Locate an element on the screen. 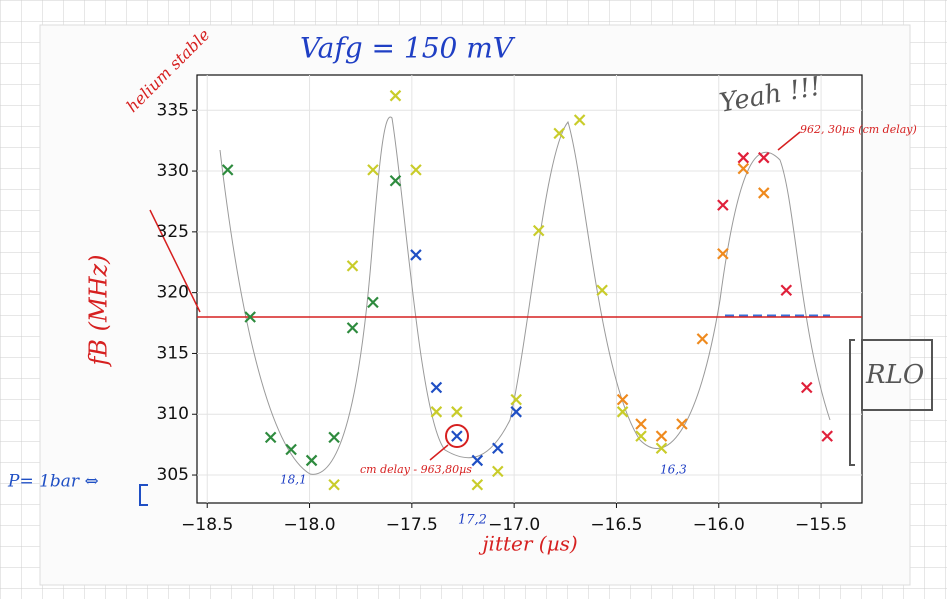  rlo-bracket is located at coordinates (852, 402).